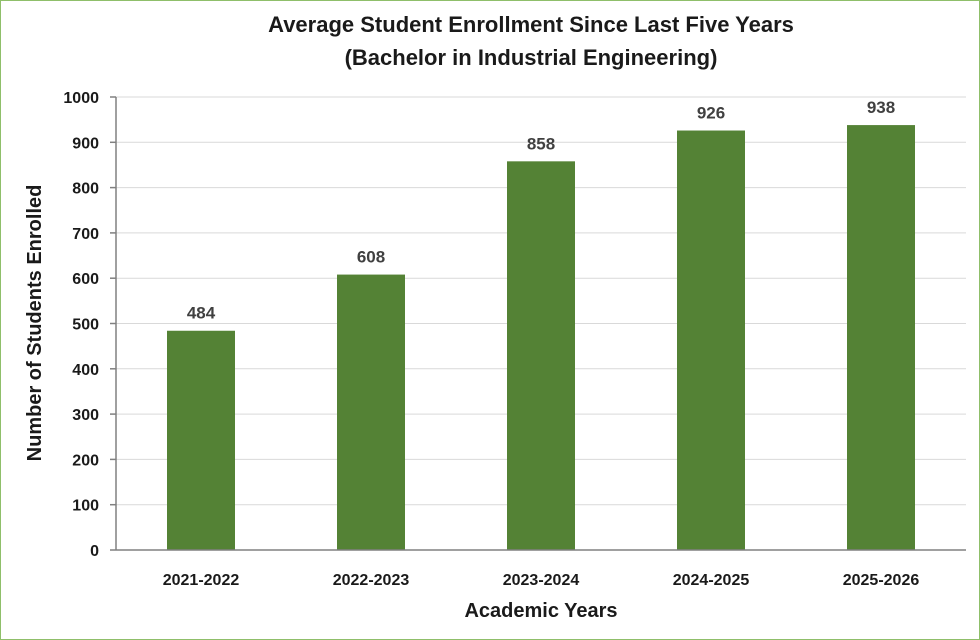  I want to click on y-tick-label: 700, so click(85, 234).